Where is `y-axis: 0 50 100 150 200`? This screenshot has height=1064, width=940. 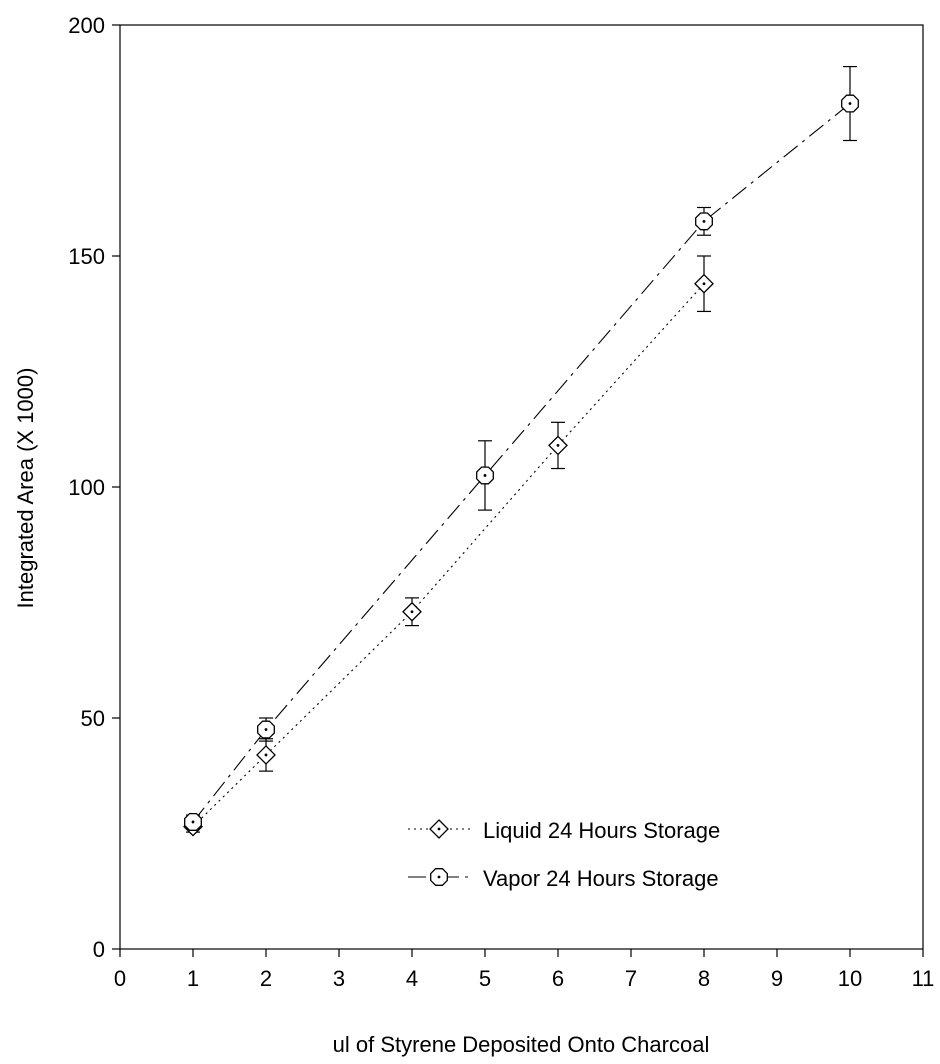
y-axis: 0 50 100 150 200 is located at coordinates (94, 487).